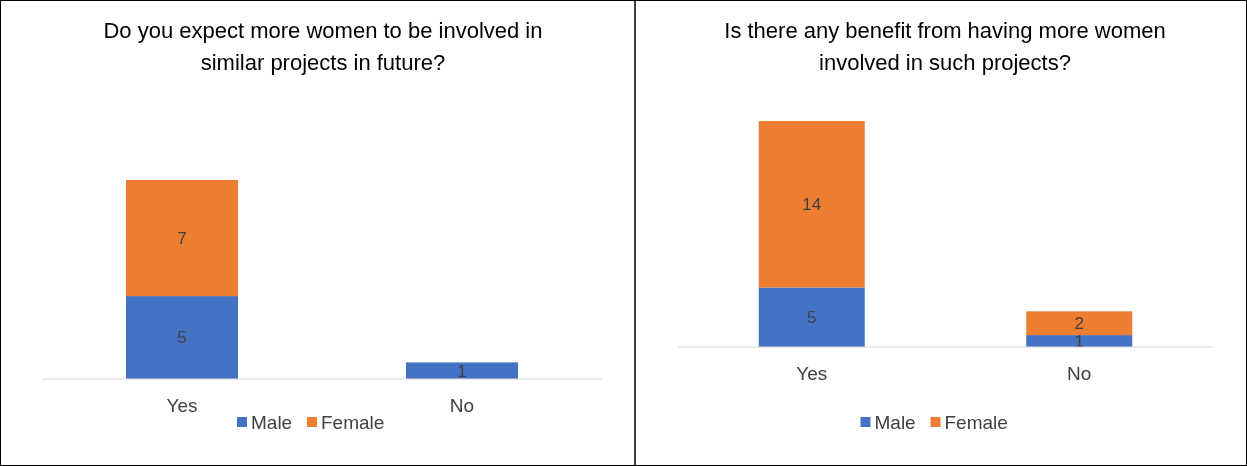 This screenshot has height=466, width=1247. I want to click on data-label: 2, so click(1079, 324).